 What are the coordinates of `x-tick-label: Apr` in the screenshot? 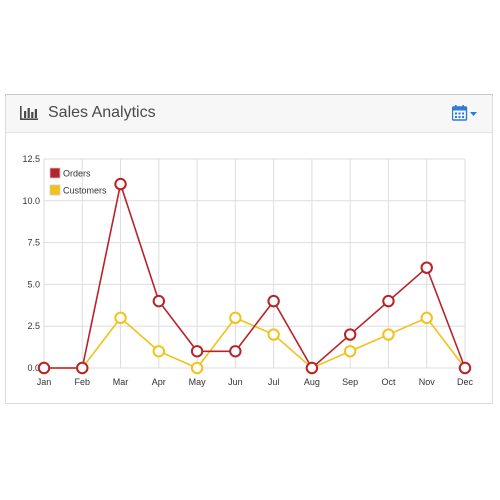 It's located at (159, 382).